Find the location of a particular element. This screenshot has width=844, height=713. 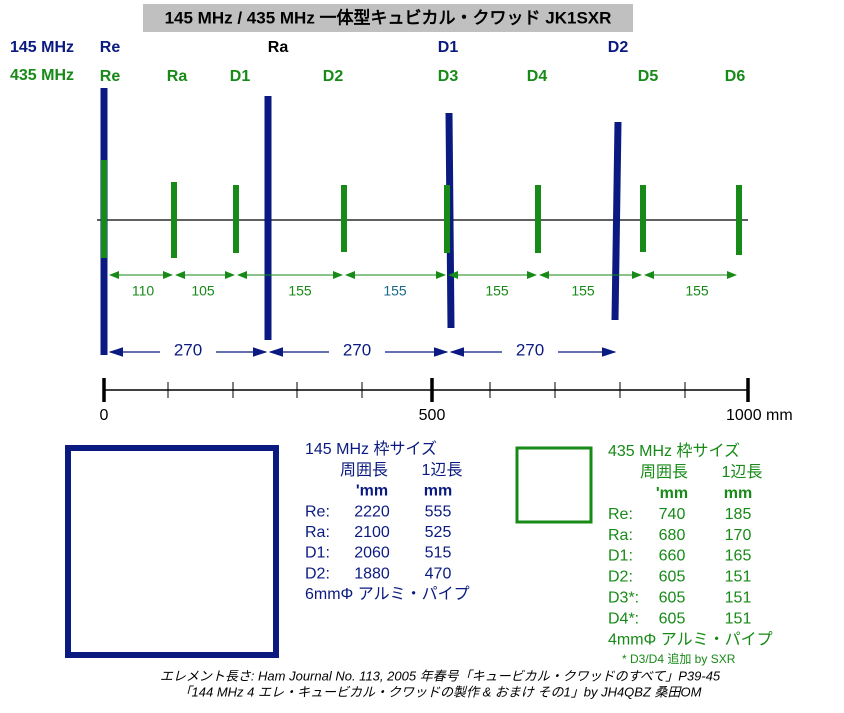

table-cell: 2100 is located at coordinates (372, 532).